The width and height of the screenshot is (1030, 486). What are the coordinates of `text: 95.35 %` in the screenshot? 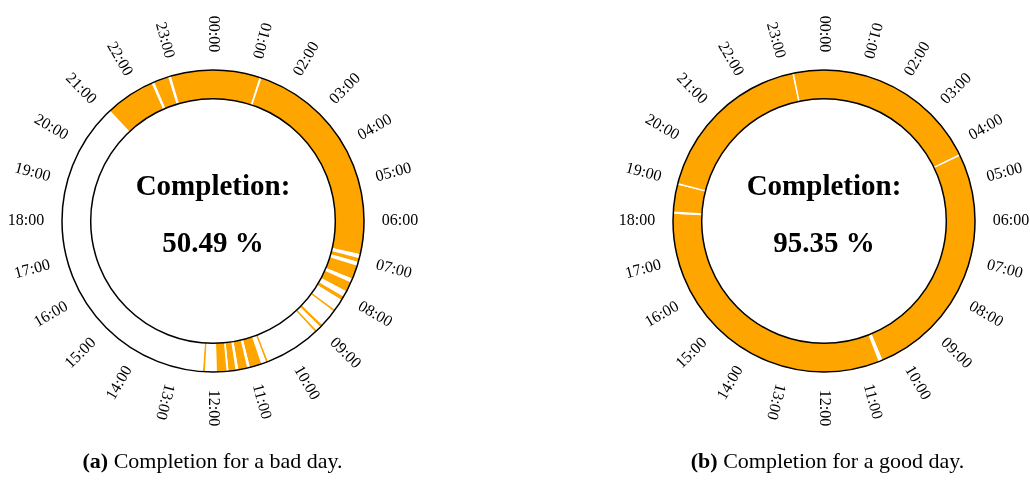 It's located at (824, 242).